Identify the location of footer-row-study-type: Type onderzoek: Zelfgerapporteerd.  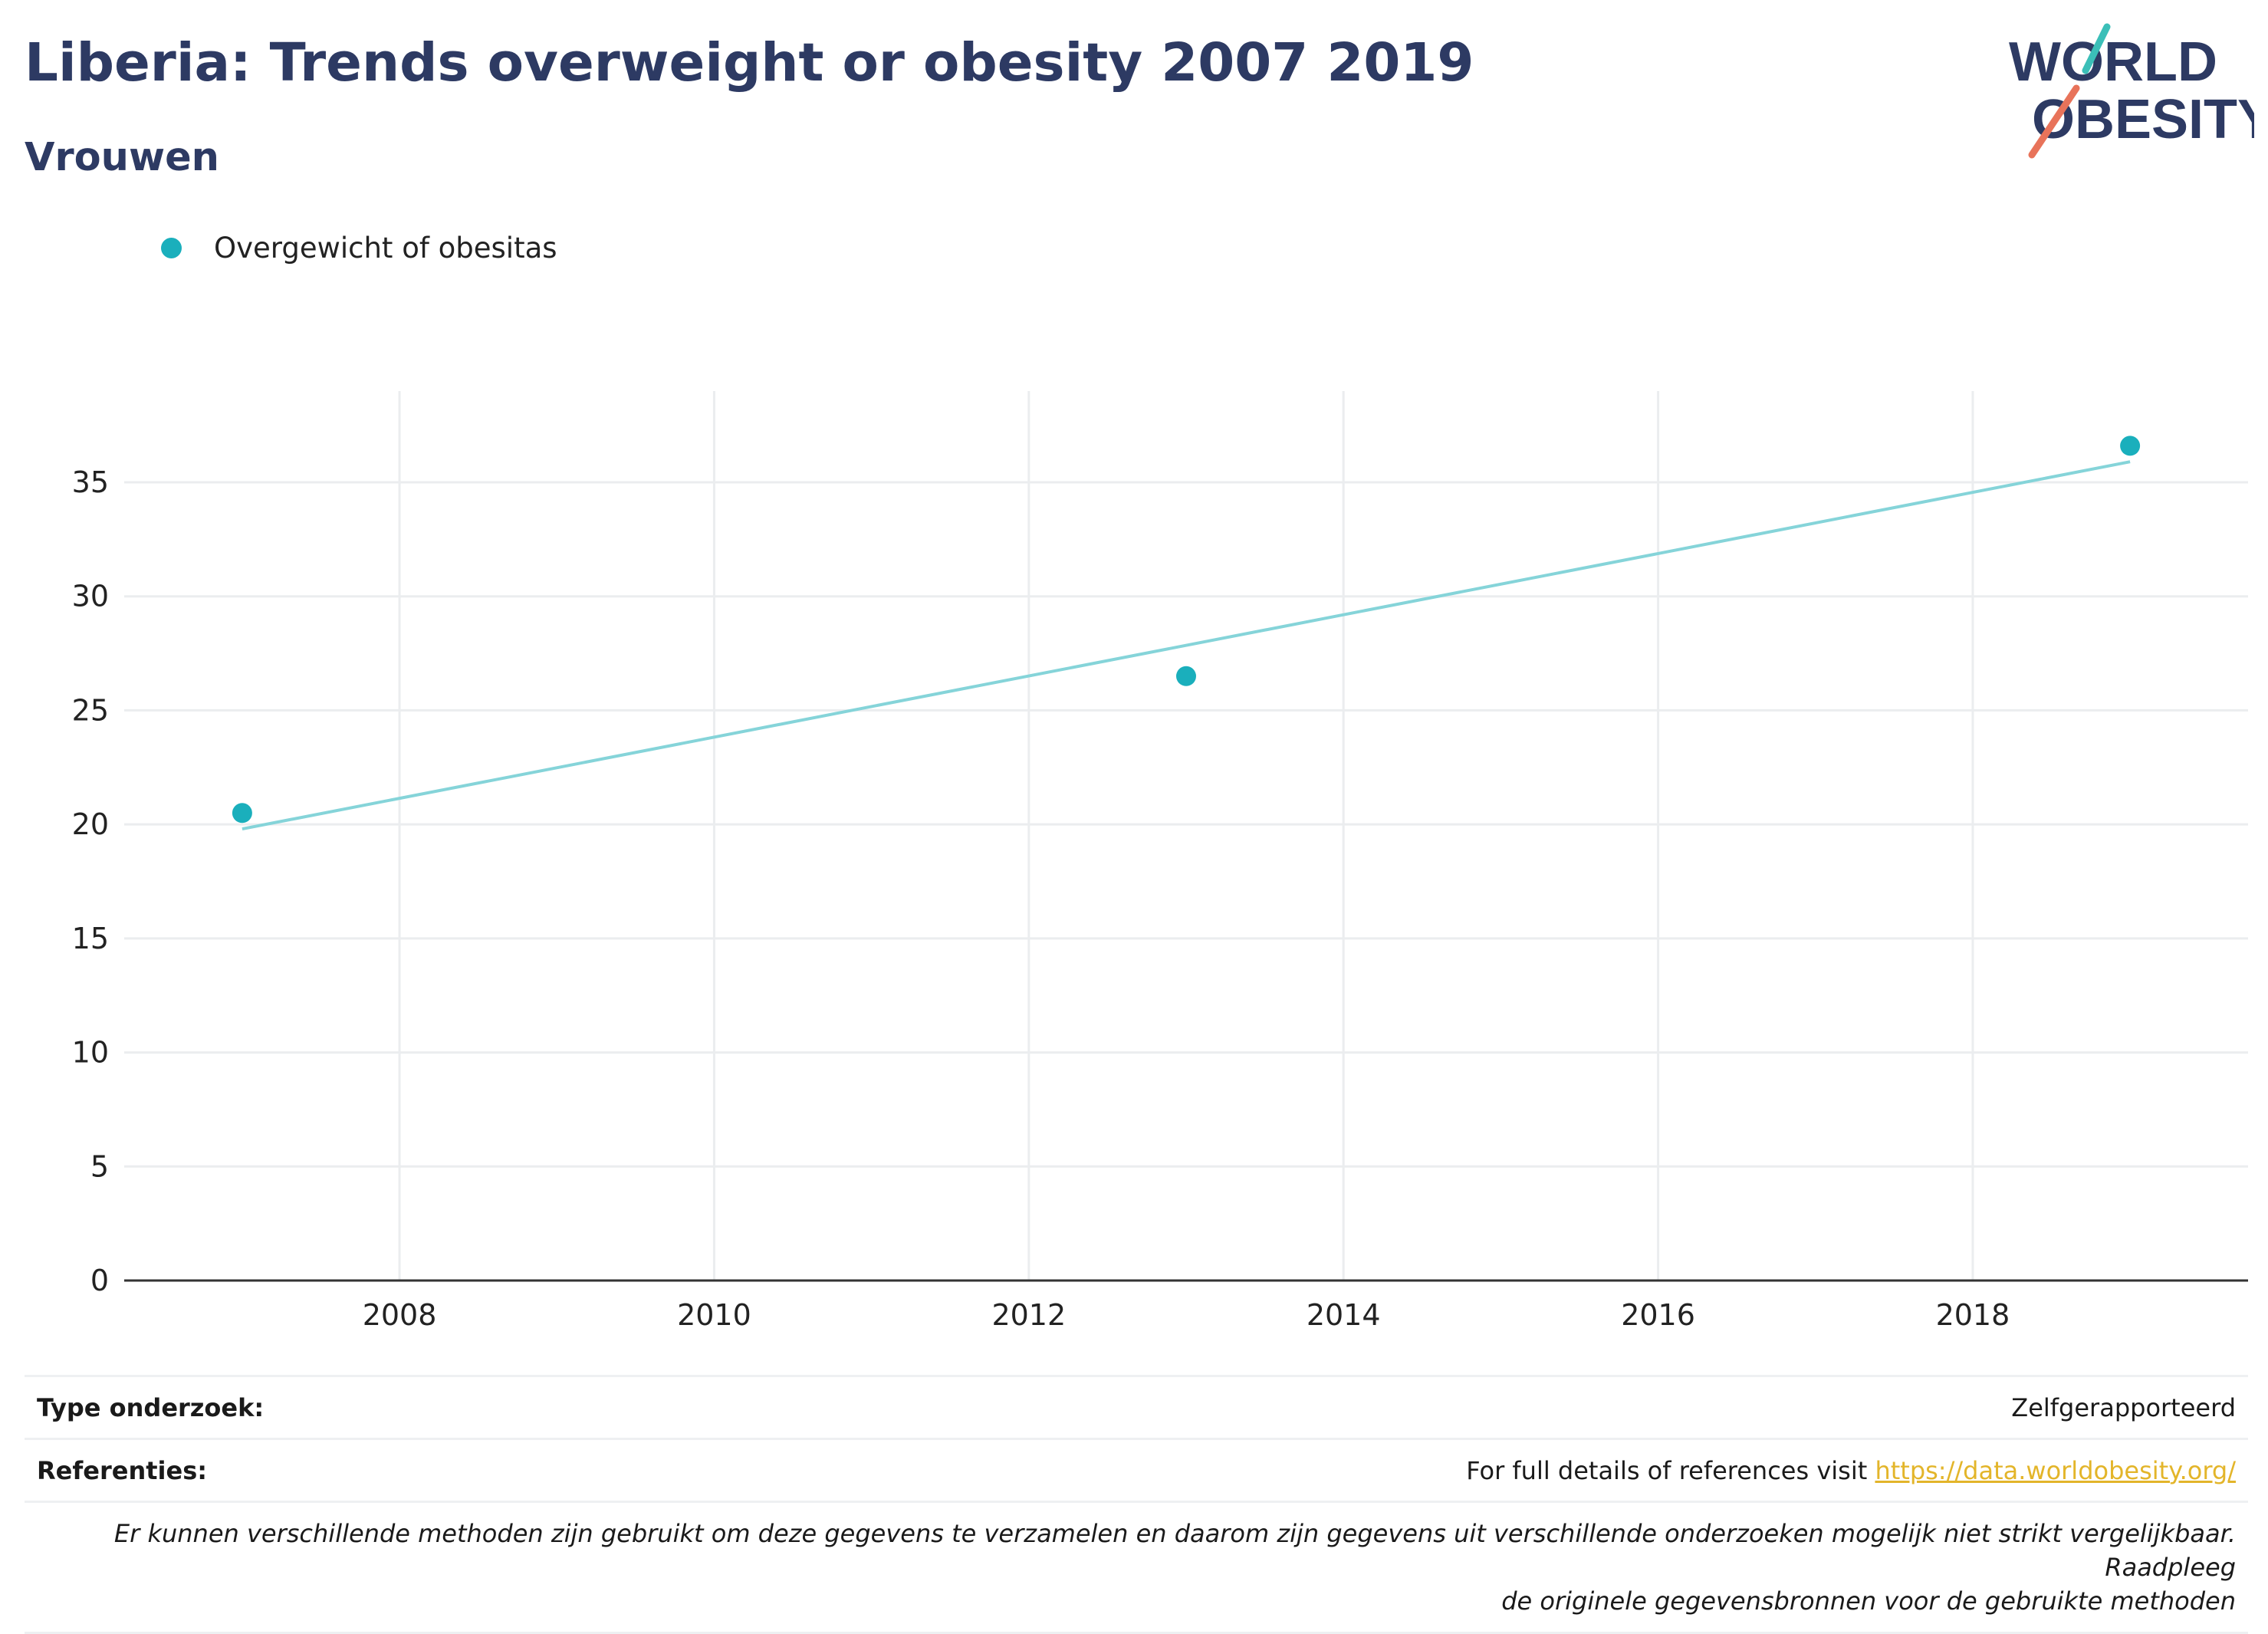
(1136, 1407).